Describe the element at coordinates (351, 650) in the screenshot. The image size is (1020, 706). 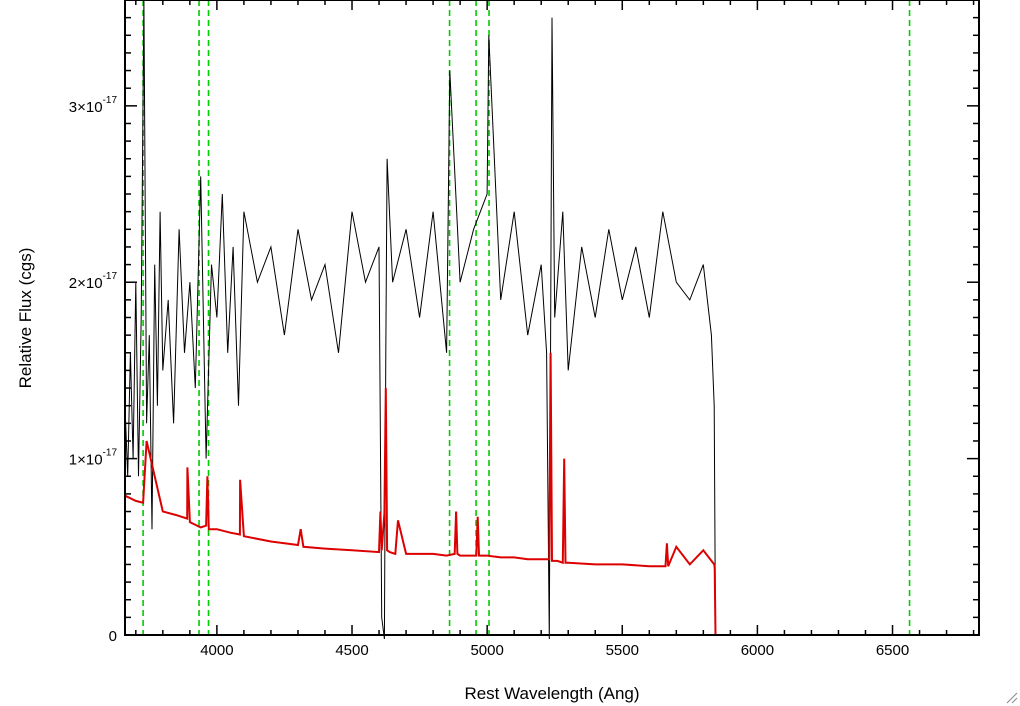
I see `x-tick-label: 4500` at that location.